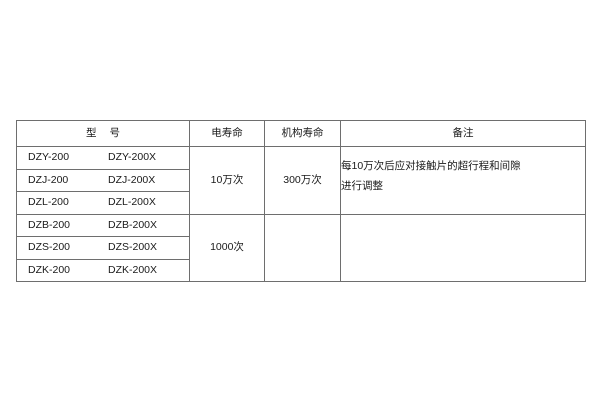 The width and height of the screenshot is (600, 400). I want to click on header-model-right: 号, so click(115, 133).